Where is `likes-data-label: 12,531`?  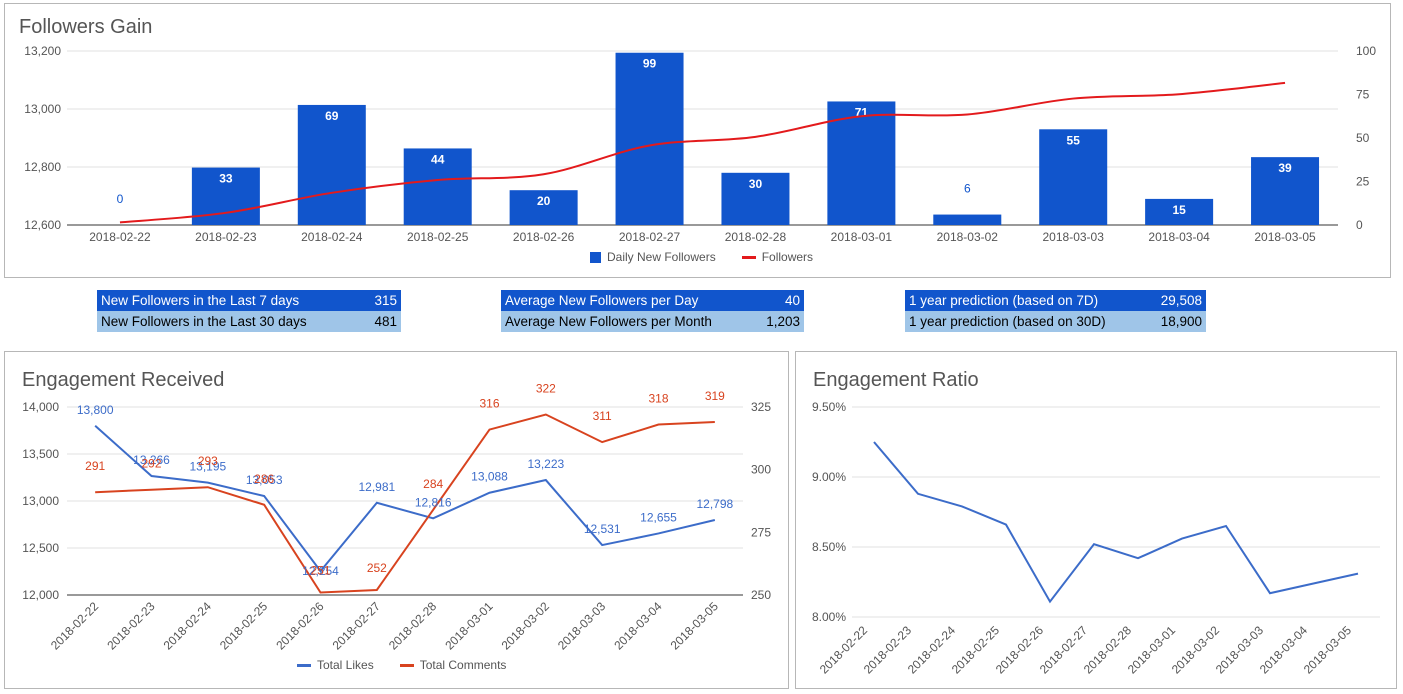 likes-data-label: 12,531 is located at coordinates (602, 529).